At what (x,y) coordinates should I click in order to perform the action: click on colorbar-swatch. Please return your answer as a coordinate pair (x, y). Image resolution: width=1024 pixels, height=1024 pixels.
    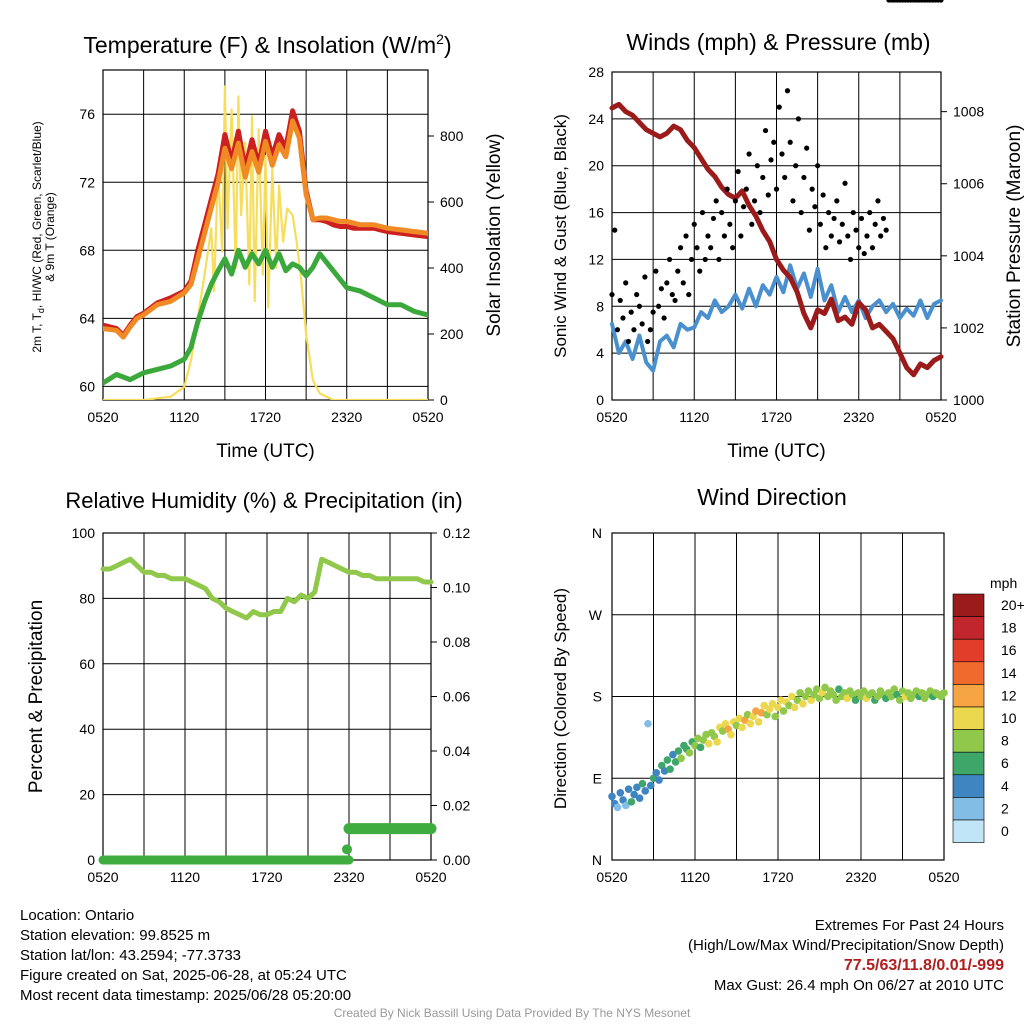
    Looking at the image, I should click on (968, 831).